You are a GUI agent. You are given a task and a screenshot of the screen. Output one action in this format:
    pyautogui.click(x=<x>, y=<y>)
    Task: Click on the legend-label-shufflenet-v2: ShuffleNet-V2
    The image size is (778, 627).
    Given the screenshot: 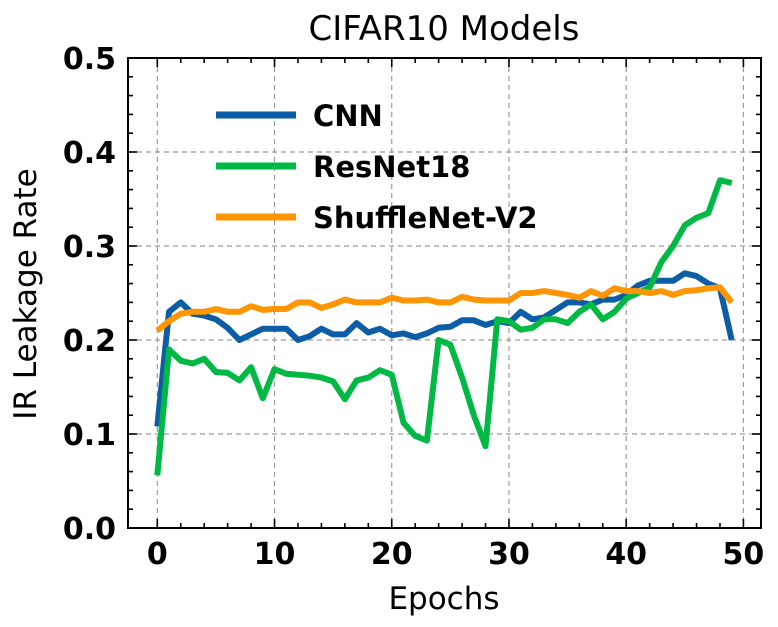 What is the action you would take?
    pyautogui.click(x=425, y=218)
    